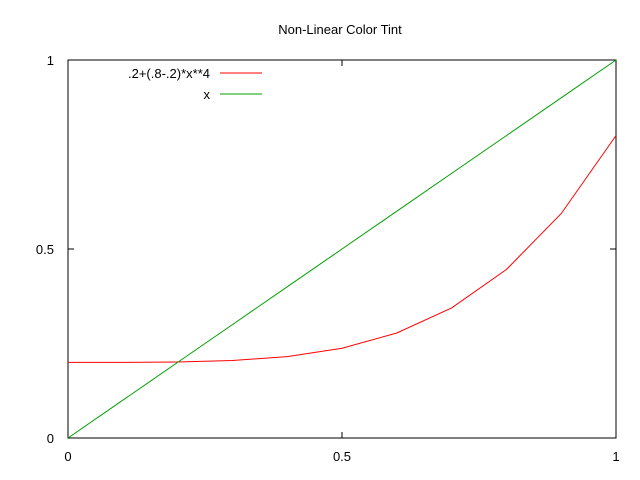  I want to click on legend: .2+(.8-.2)*x**4 x, so click(195, 84).